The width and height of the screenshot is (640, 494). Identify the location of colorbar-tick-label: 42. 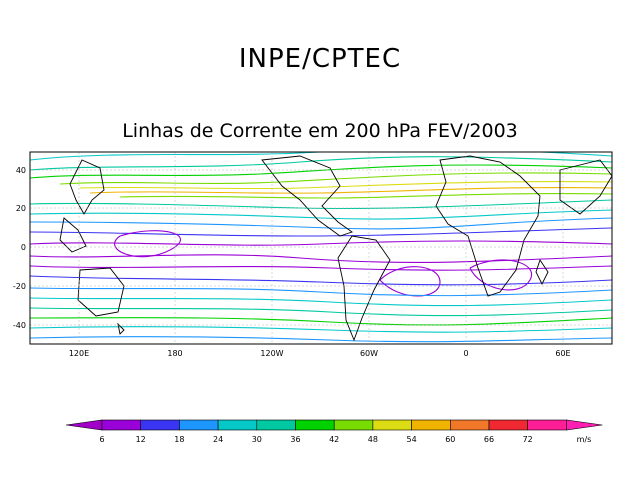
(334, 439).